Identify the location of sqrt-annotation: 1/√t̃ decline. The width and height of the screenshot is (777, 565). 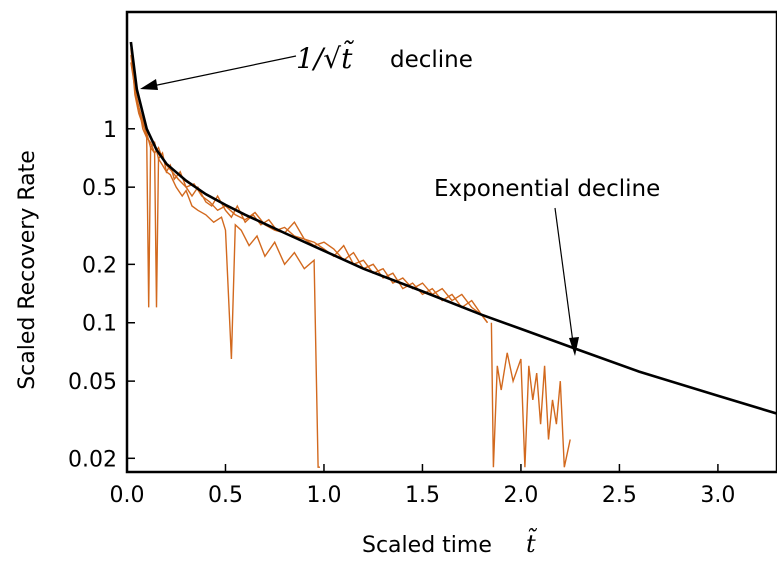
(306, 65).